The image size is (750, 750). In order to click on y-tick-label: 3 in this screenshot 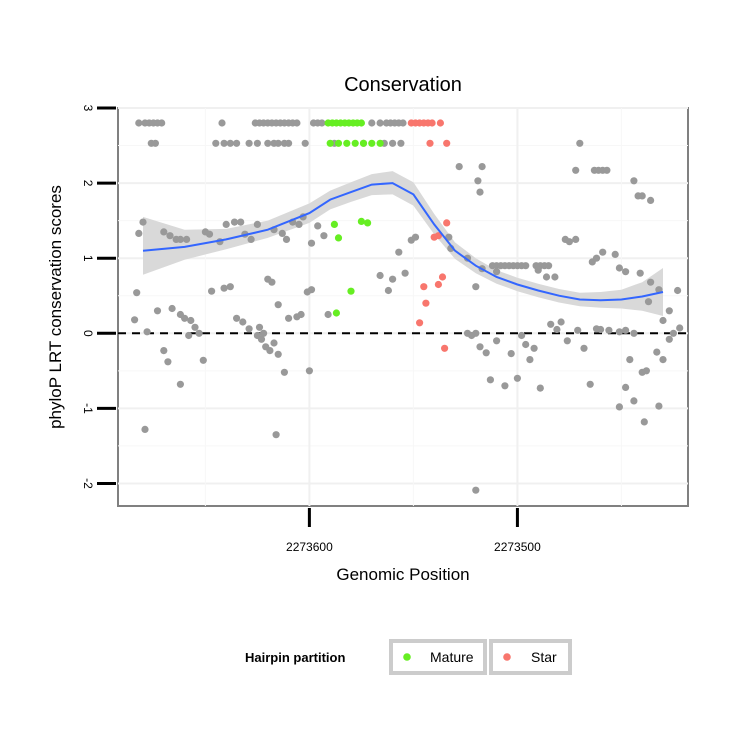, I will do `click(88, 108)`.